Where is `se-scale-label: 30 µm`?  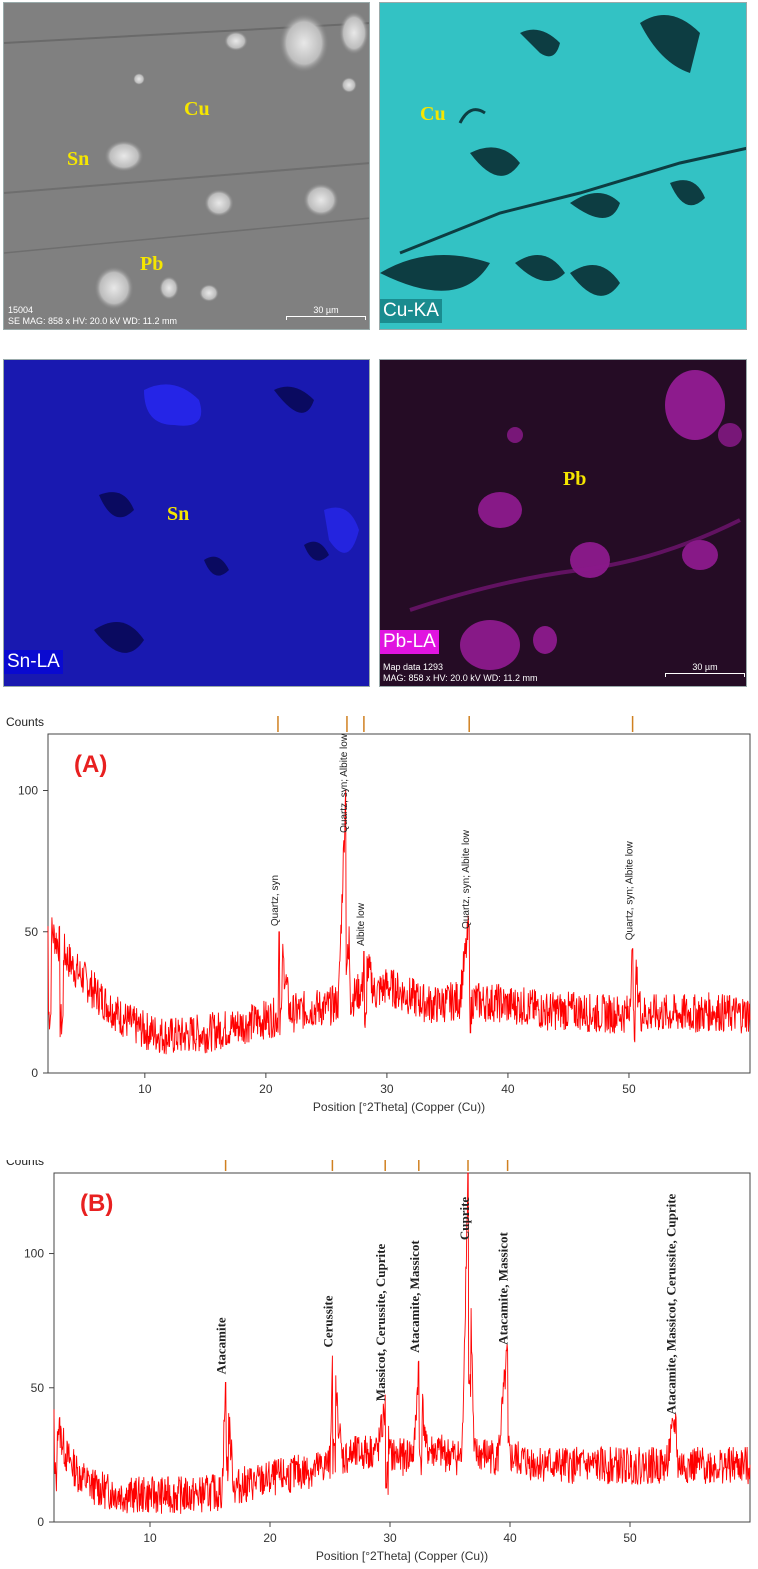 se-scale-label: 30 µm is located at coordinates (326, 310).